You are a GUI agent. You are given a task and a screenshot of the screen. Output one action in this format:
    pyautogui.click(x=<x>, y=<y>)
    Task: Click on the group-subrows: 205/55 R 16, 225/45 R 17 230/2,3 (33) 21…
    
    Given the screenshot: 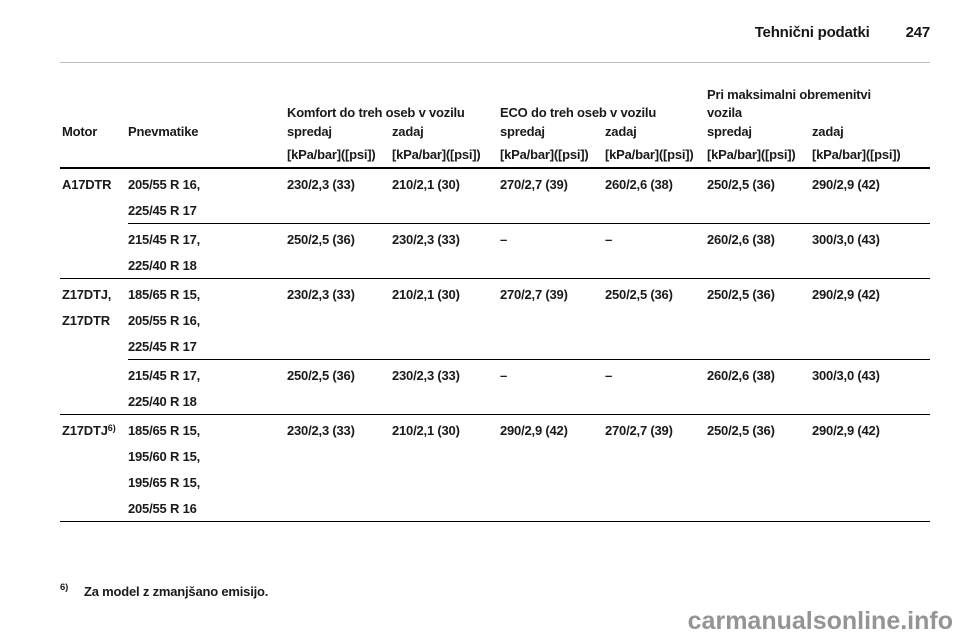 What is the action you would take?
    pyautogui.click(x=529, y=223)
    